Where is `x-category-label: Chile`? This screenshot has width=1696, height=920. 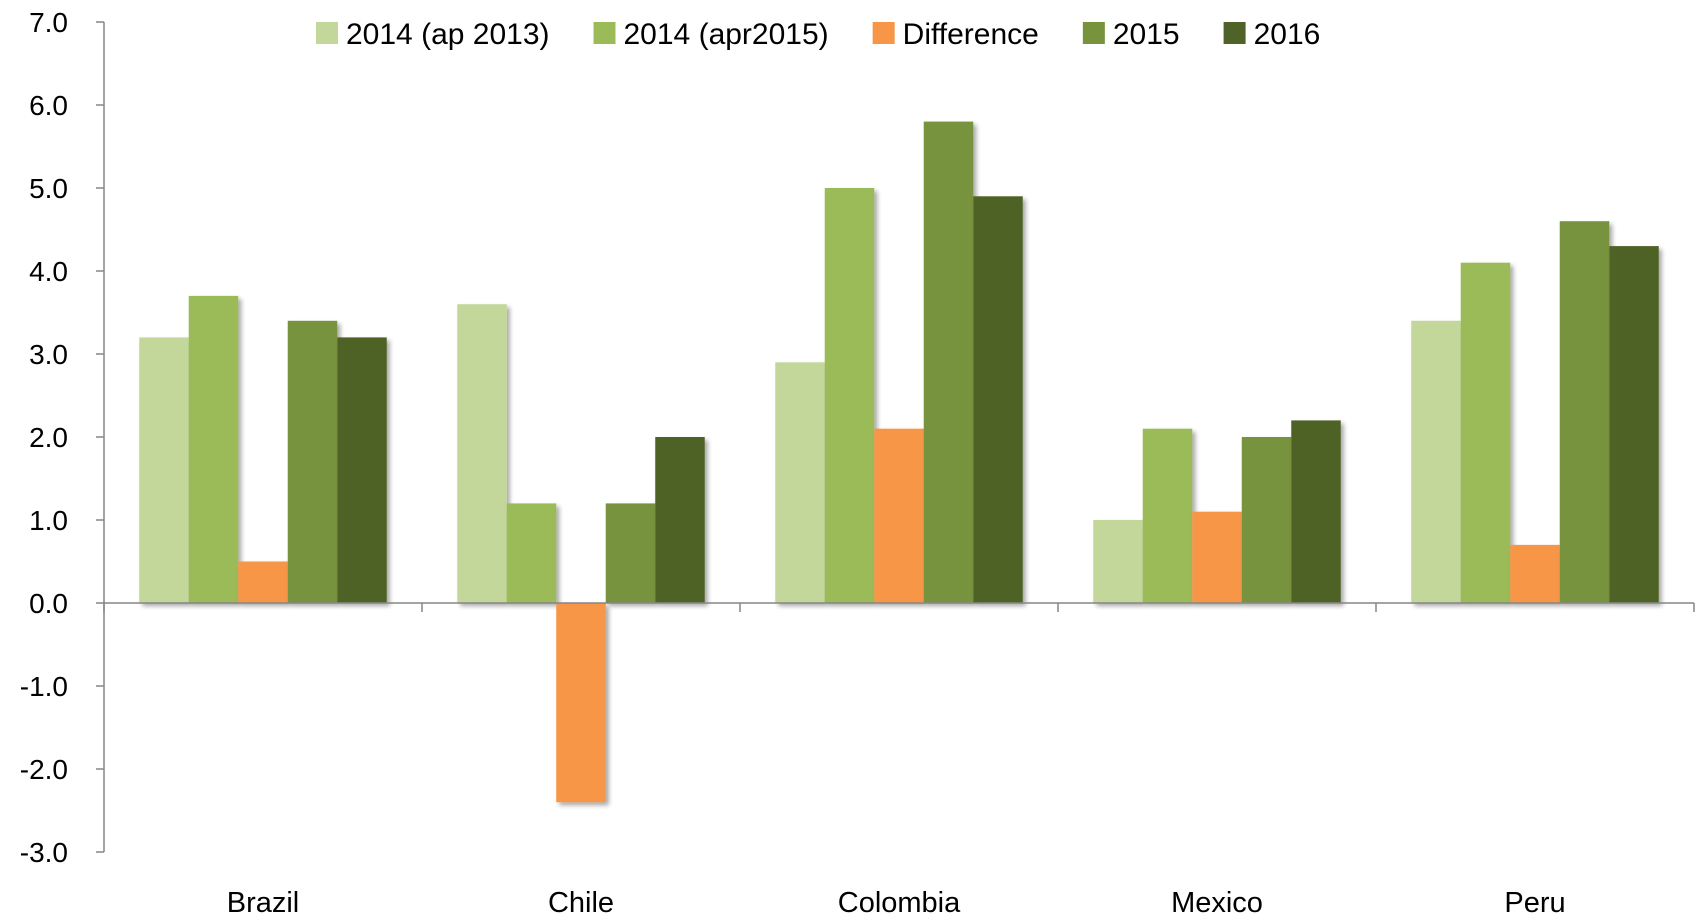 x-category-label: Chile is located at coordinates (581, 901).